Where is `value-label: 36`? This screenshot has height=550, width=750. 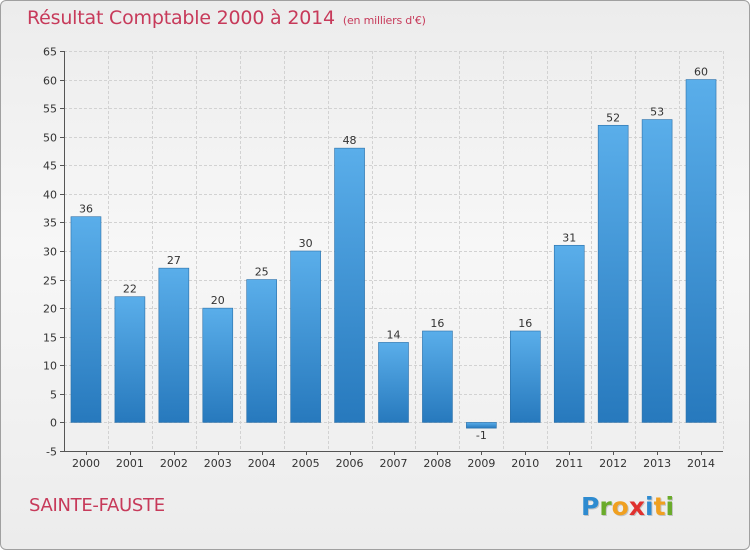
value-label: 36 is located at coordinates (86, 209).